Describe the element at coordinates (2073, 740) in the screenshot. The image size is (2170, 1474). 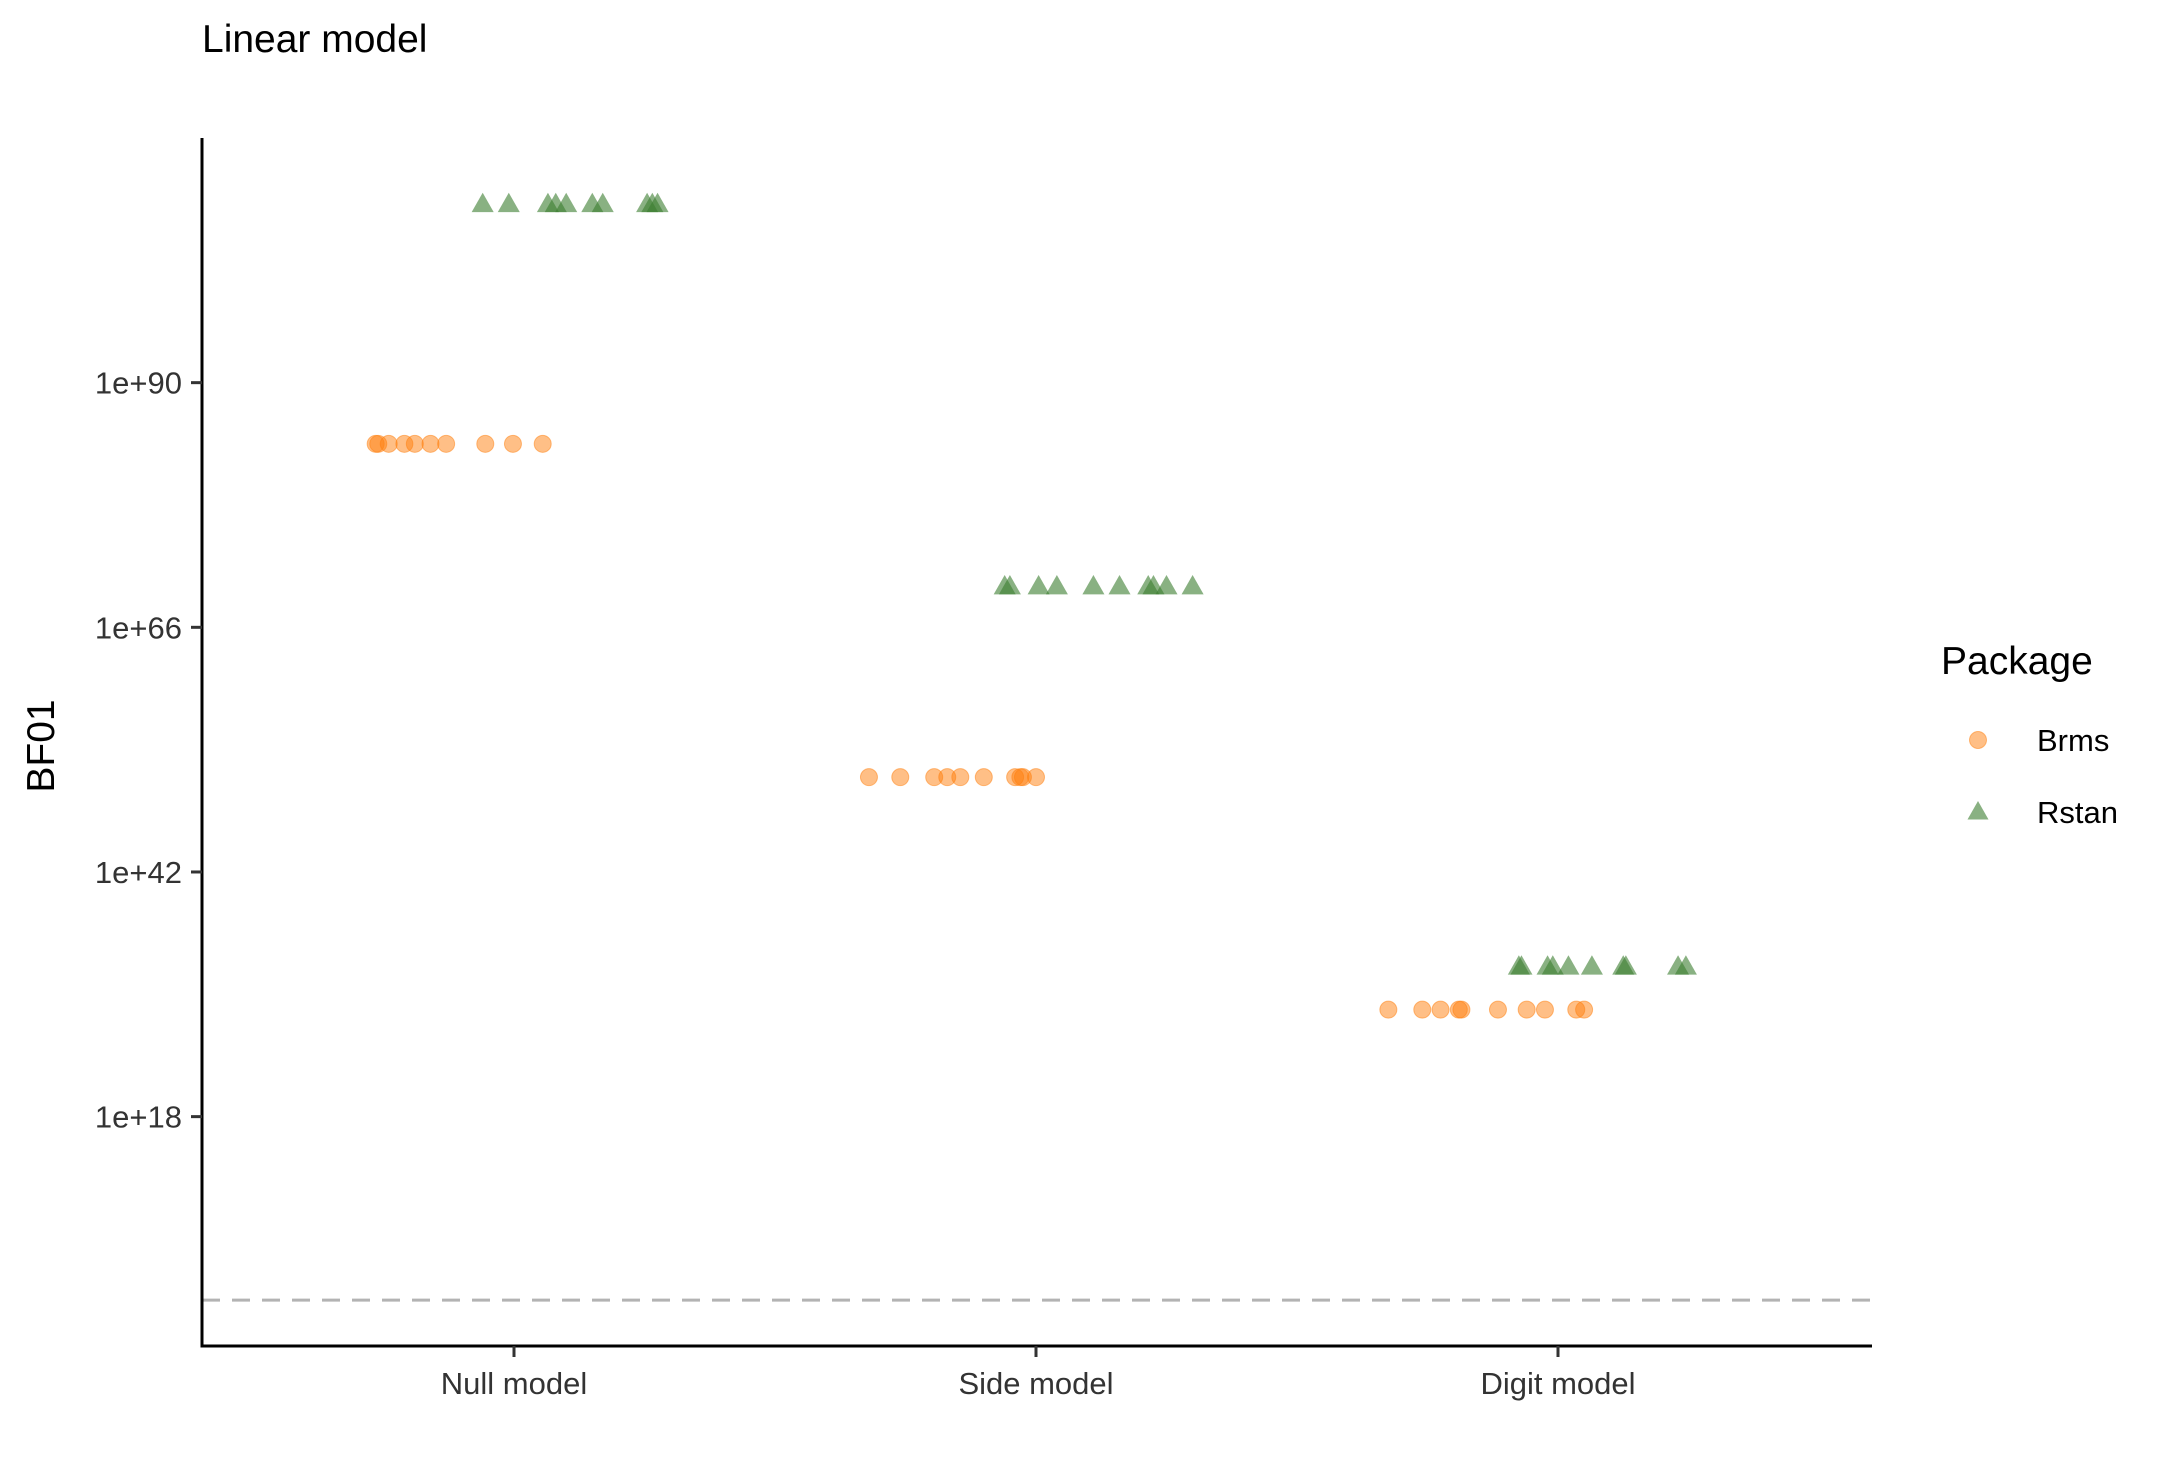
I see `legend-label-brms: Brms` at that location.